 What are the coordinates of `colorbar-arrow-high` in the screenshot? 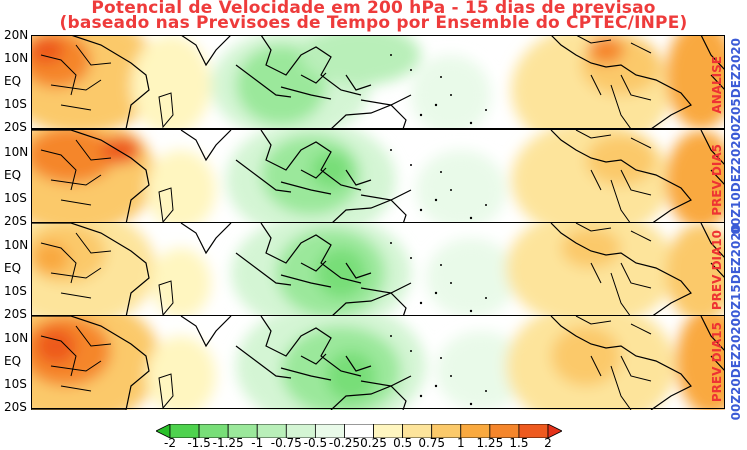 It's located at (554, 431).